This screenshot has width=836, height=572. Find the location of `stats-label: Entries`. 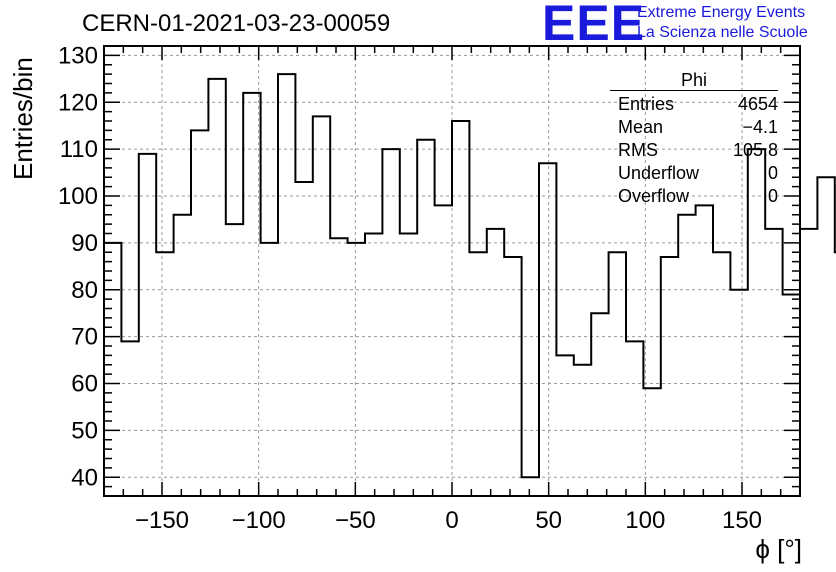

stats-label: Entries is located at coordinates (646, 104).